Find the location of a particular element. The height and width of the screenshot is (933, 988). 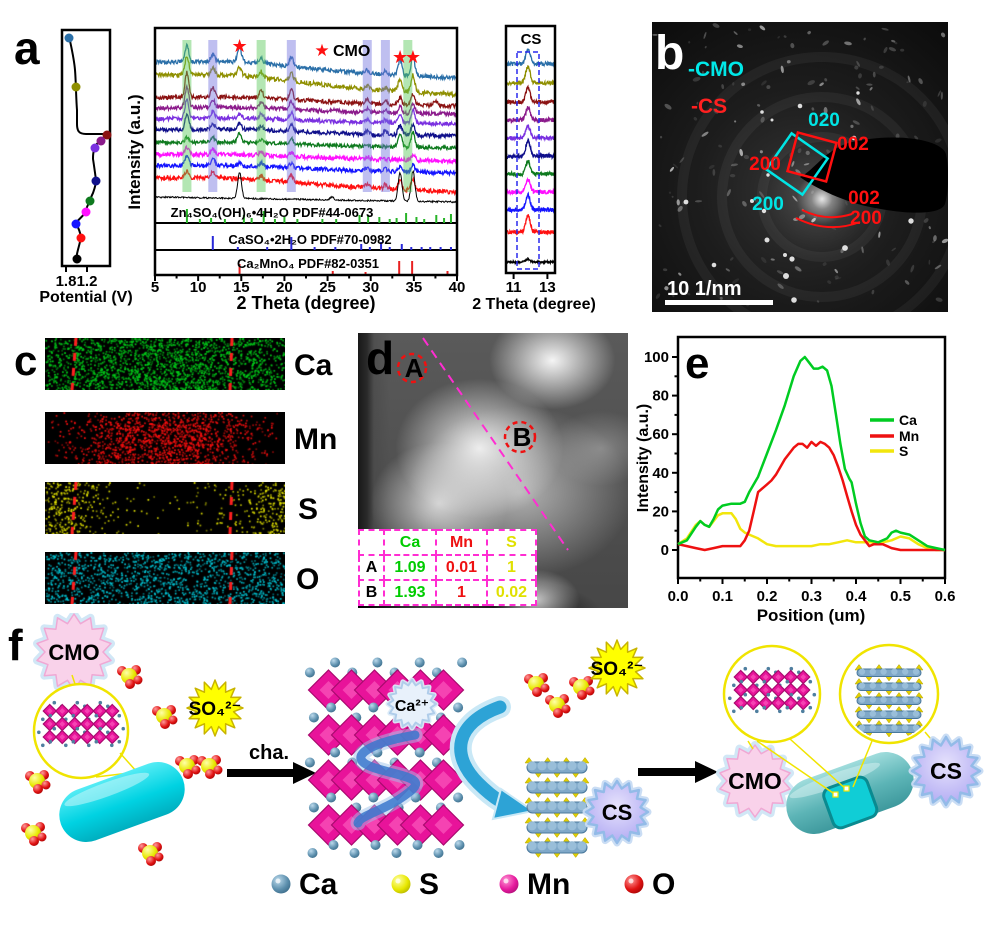

eds-quantification-table: Ca Mn S A 1.09 0.01 1 B 1.93 1 0.02 is located at coordinates (447, 567).